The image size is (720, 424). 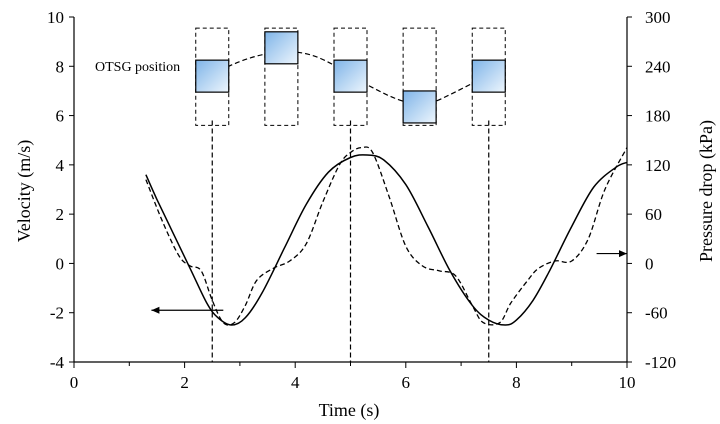 I want to click on y-tick-label-right: 240, so click(x=658, y=66).